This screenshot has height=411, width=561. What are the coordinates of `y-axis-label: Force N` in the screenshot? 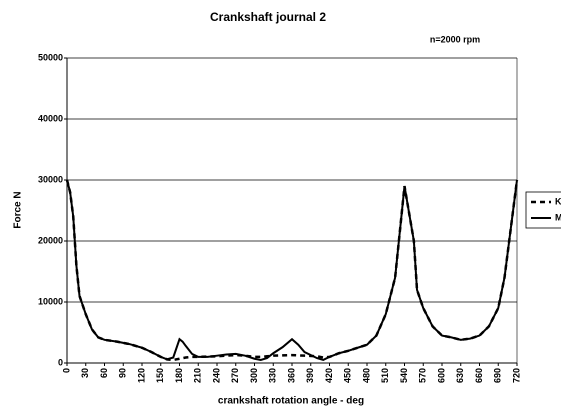 It's located at (18, 209).